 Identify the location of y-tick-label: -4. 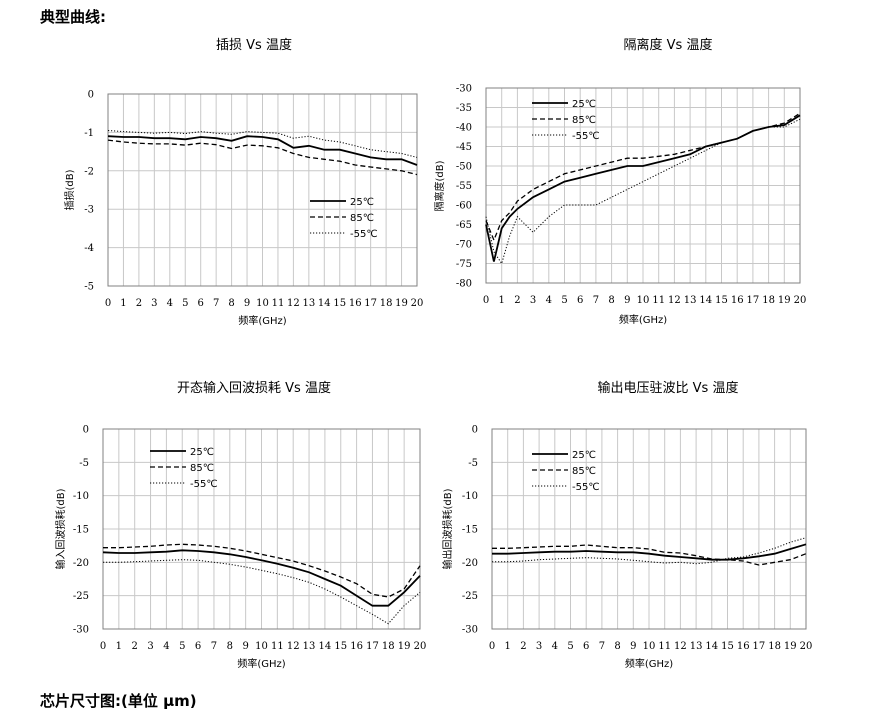
(89, 248).